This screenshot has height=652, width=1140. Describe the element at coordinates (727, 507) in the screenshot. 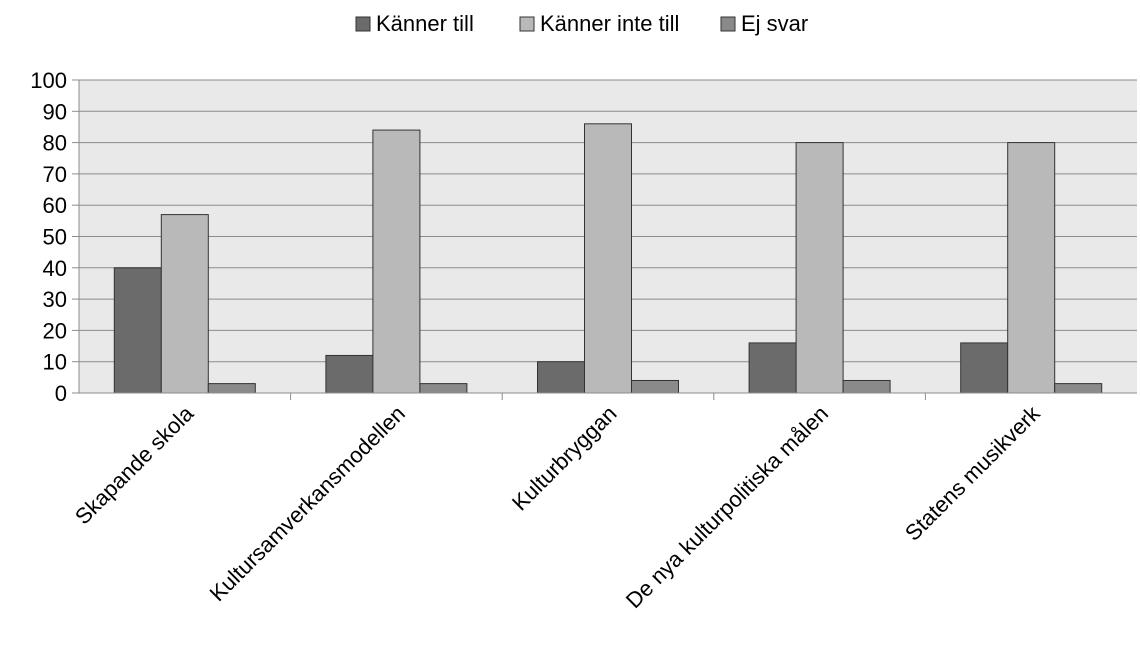

I see `x-category-label: De nya kulturpolitiska målen` at that location.